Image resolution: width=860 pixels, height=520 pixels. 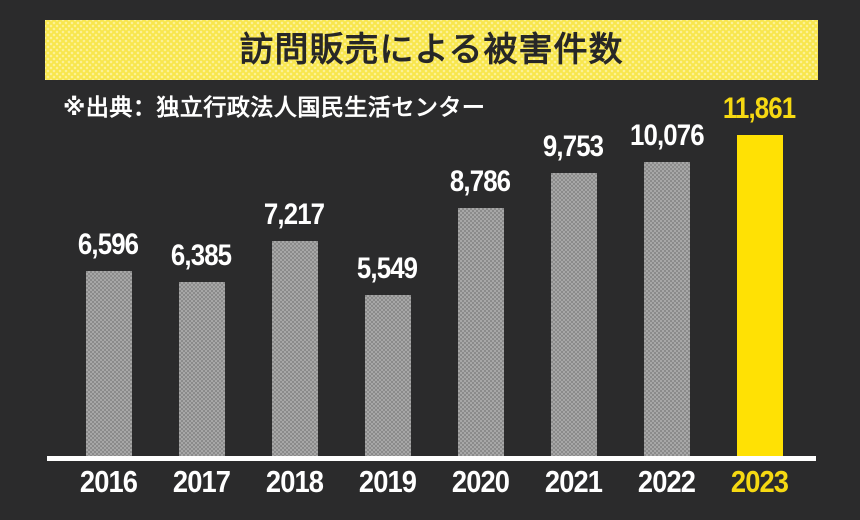 I want to click on year-label: 2021, so click(x=573, y=481).